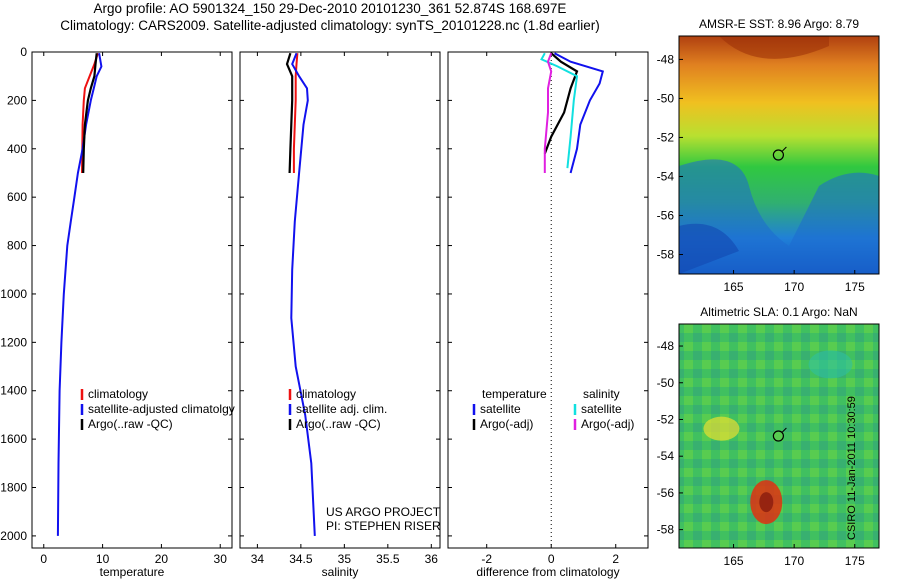 The image size is (900, 580). Describe the element at coordinates (340, 572) in the screenshot. I see `x-axis-label: salinity` at that location.